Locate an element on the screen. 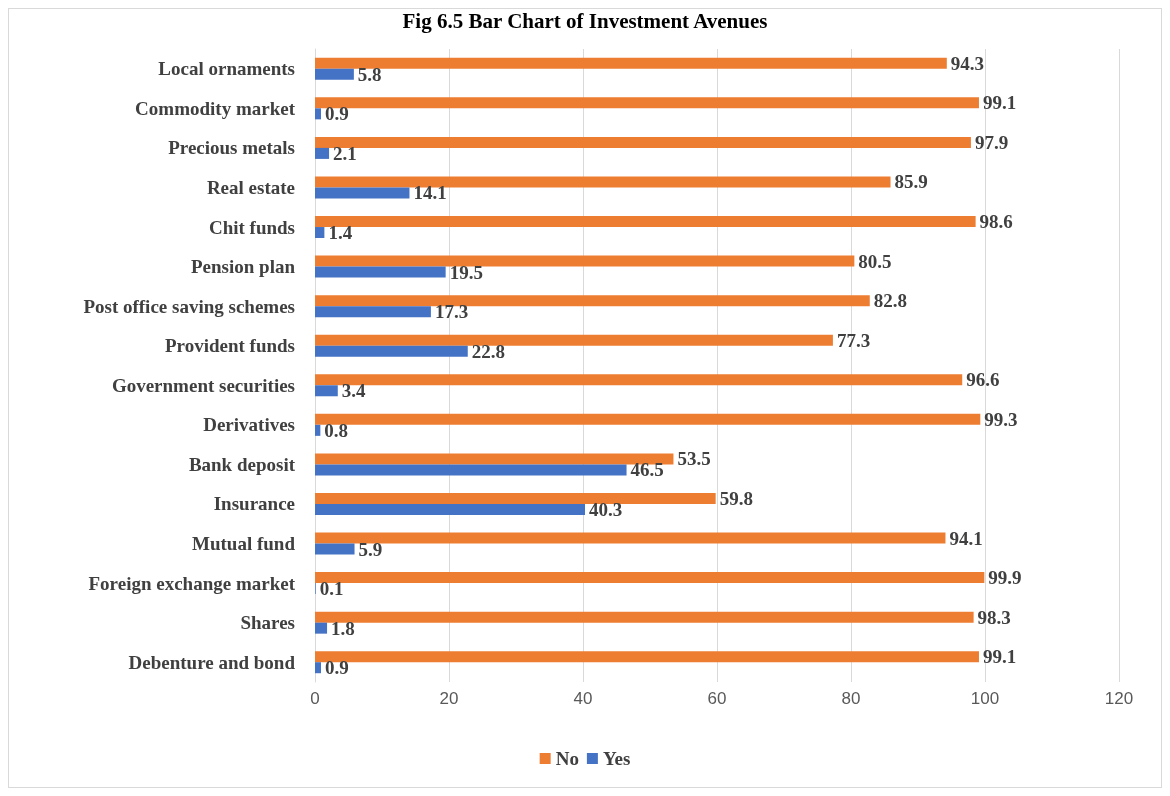  chart-title: Fig 6.5 Bar Chart of Investment Avenues is located at coordinates (585, 20).